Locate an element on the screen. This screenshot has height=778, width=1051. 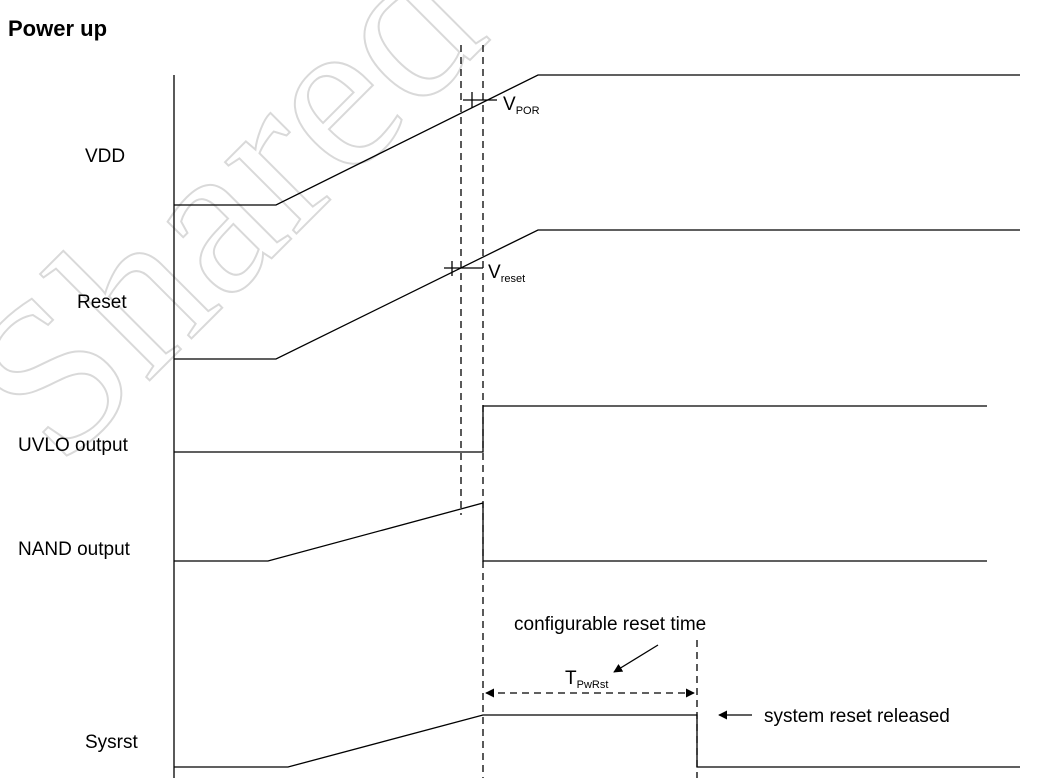
system-reset-released-label: system reset released is located at coordinates (857, 716).